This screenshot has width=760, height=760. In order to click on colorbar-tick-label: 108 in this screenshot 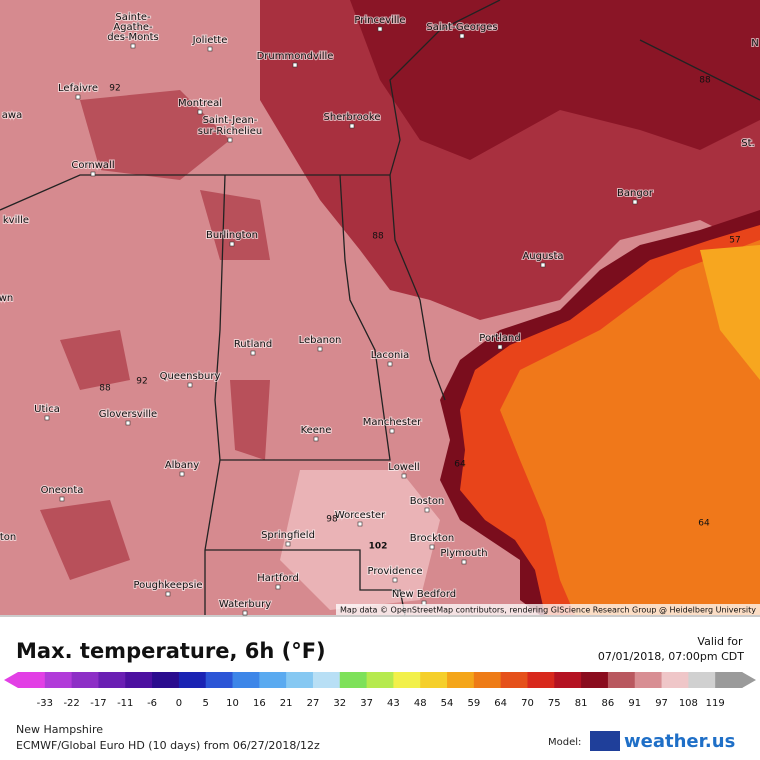, I will do `click(688, 703)`.